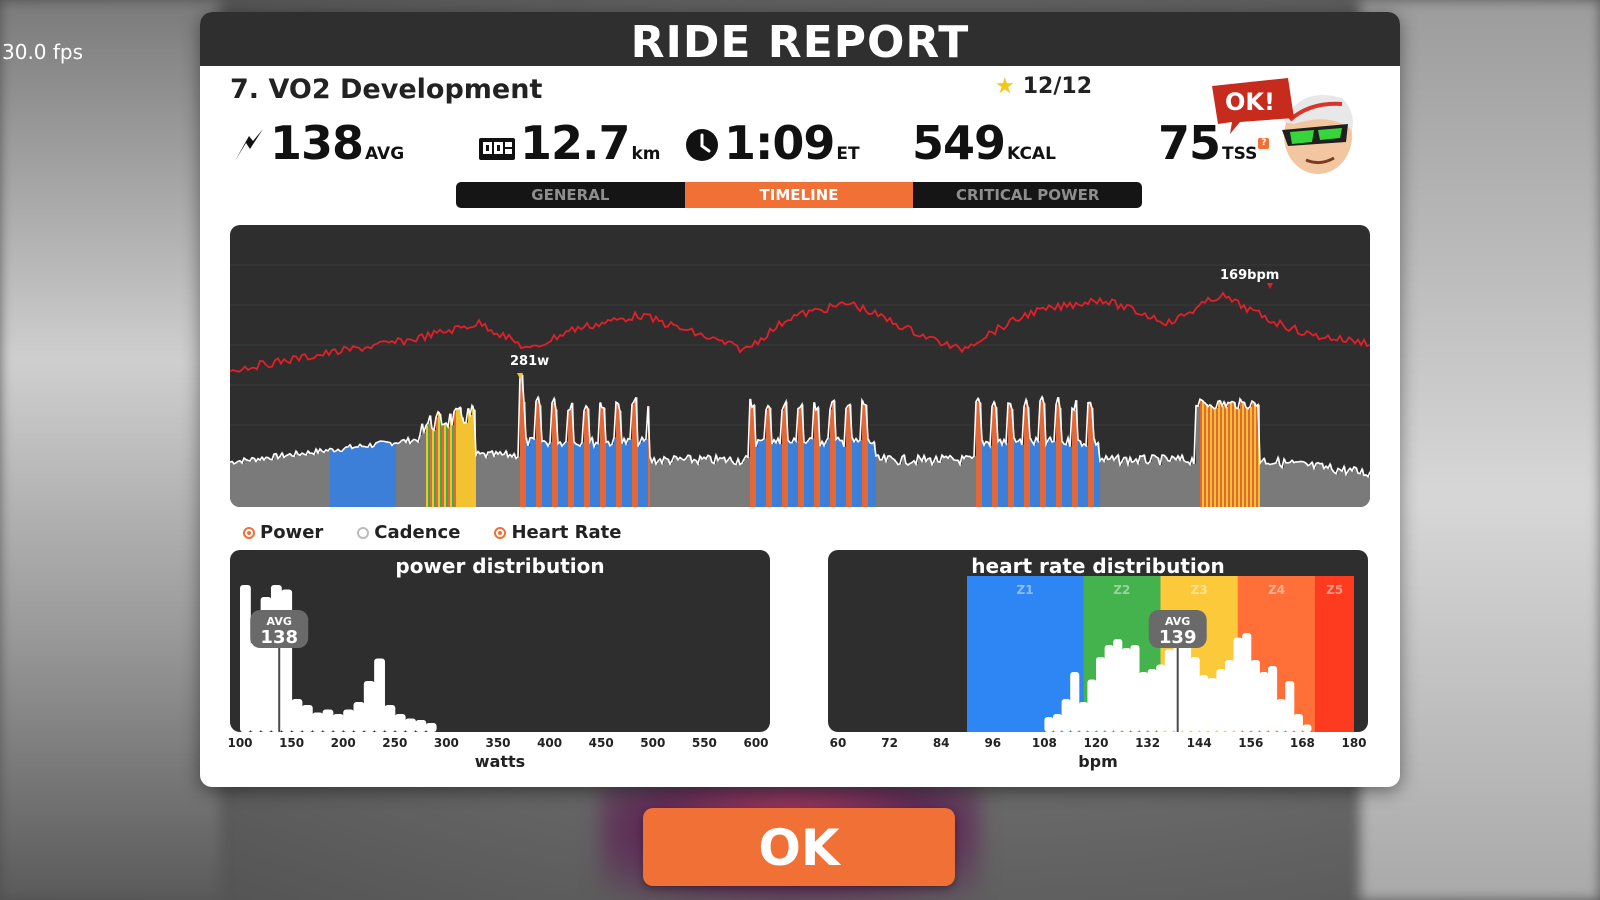  What do you see at coordinates (283, 532) in the screenshot?
I see `legend-power: Power` at bounding box center [283, 532].